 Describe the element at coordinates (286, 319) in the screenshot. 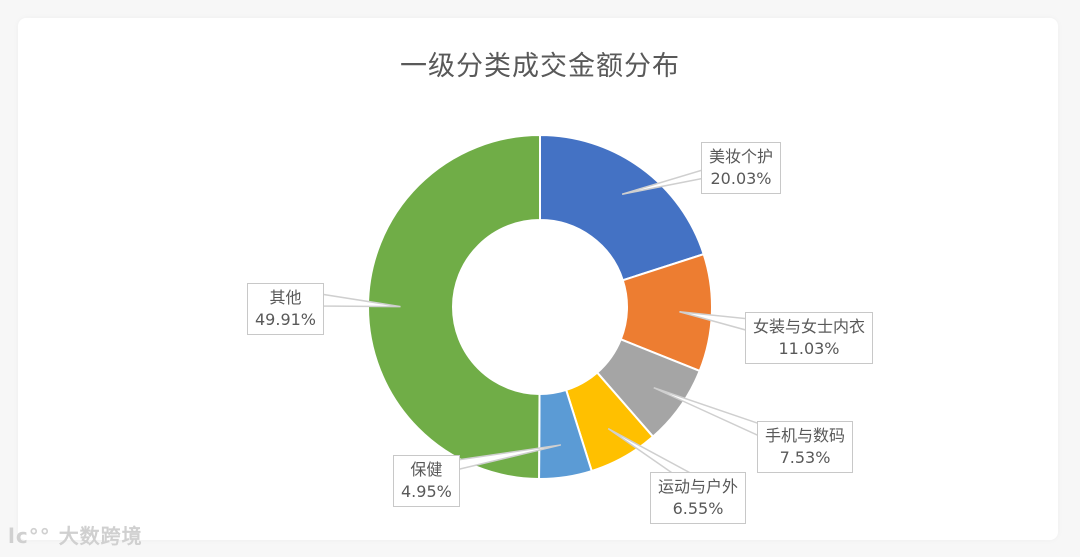

I see `label-percent: 49.91%` at that location.